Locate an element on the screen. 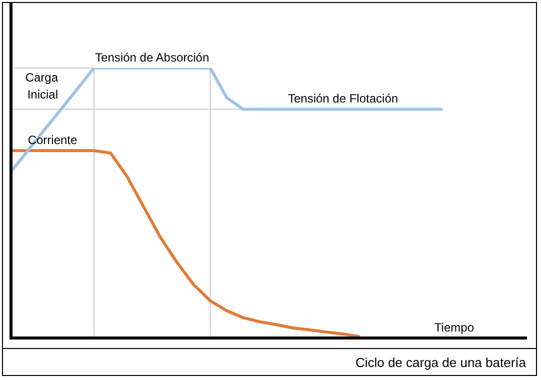 This screenshot has width=541, height=380. series-label: Tensión de Absorción is located at coordinates (152, 57).